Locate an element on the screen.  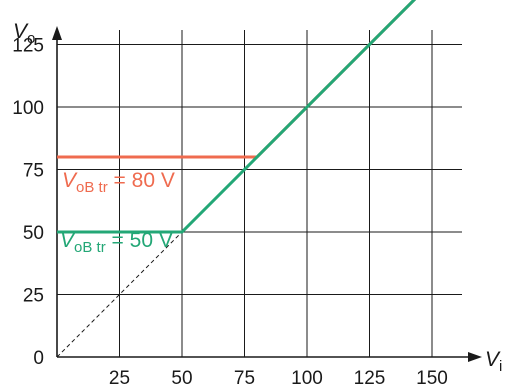
annotations: VoB tr = 80 V VoB tr = 50 V is located at coordinates (117, 212).